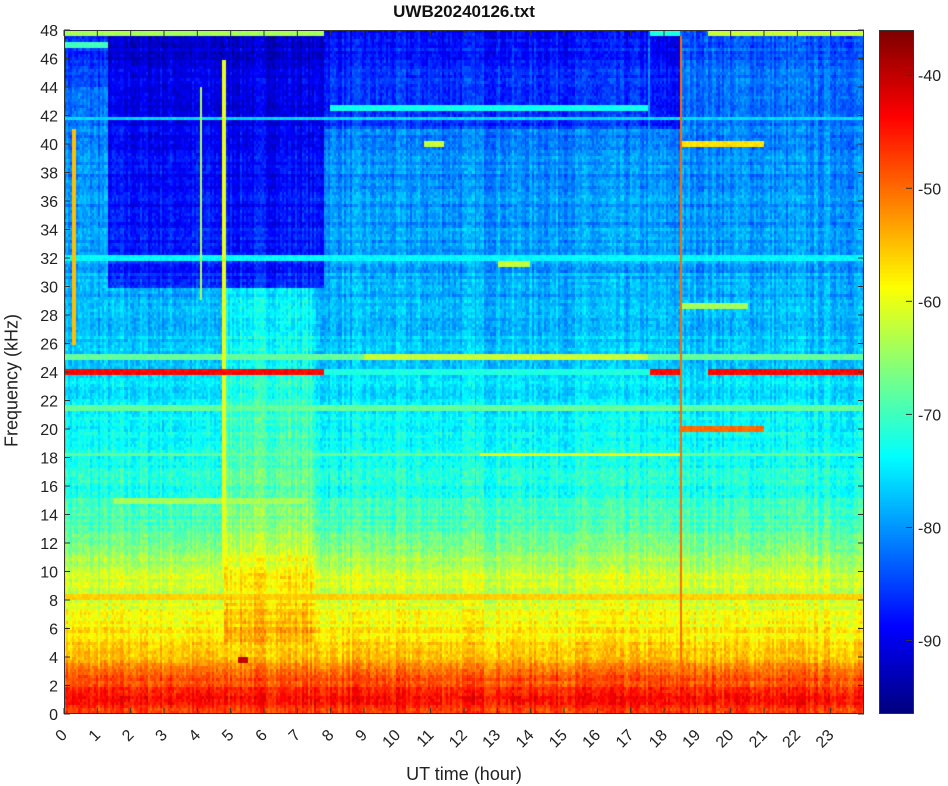 This screenshot has width=948, height=786. What do you see at coordinates (49, 31) in the screenshot?
I see `y-tick-label: 48` at bounding box center [49, 31].